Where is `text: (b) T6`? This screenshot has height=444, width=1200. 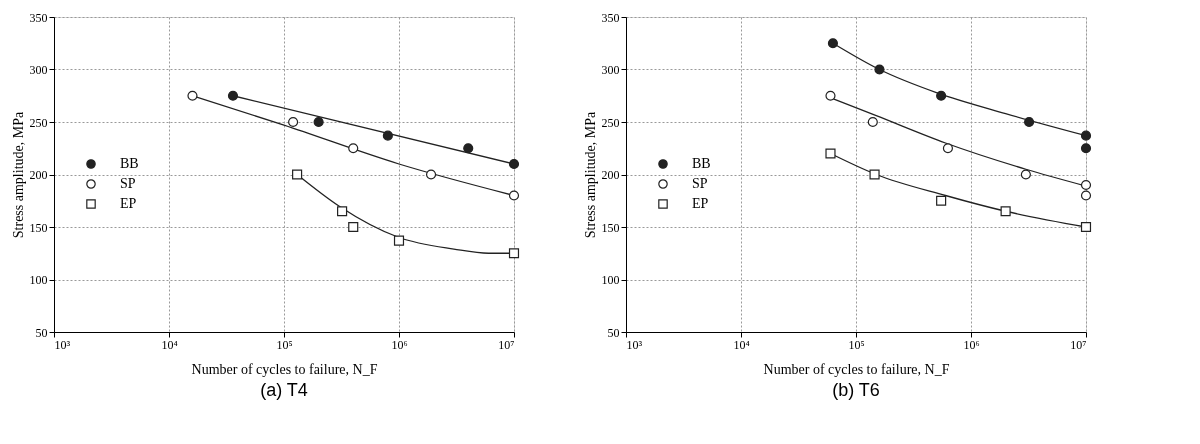 text: (b) T6 is located at coordinates (856, 390).